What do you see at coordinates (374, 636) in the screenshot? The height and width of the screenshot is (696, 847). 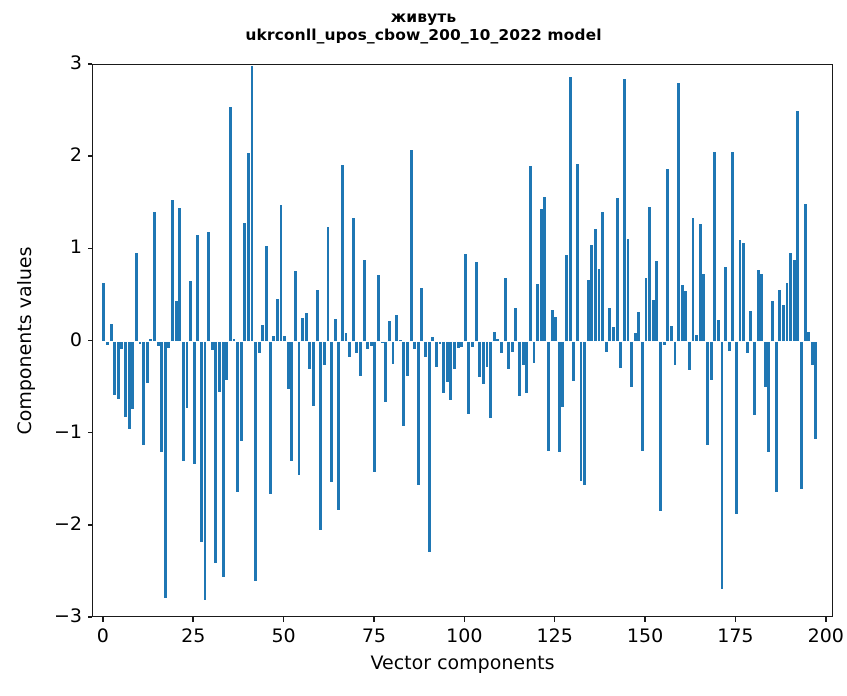 I see `x-tick-label: 75` at bounding box center [374, 636].